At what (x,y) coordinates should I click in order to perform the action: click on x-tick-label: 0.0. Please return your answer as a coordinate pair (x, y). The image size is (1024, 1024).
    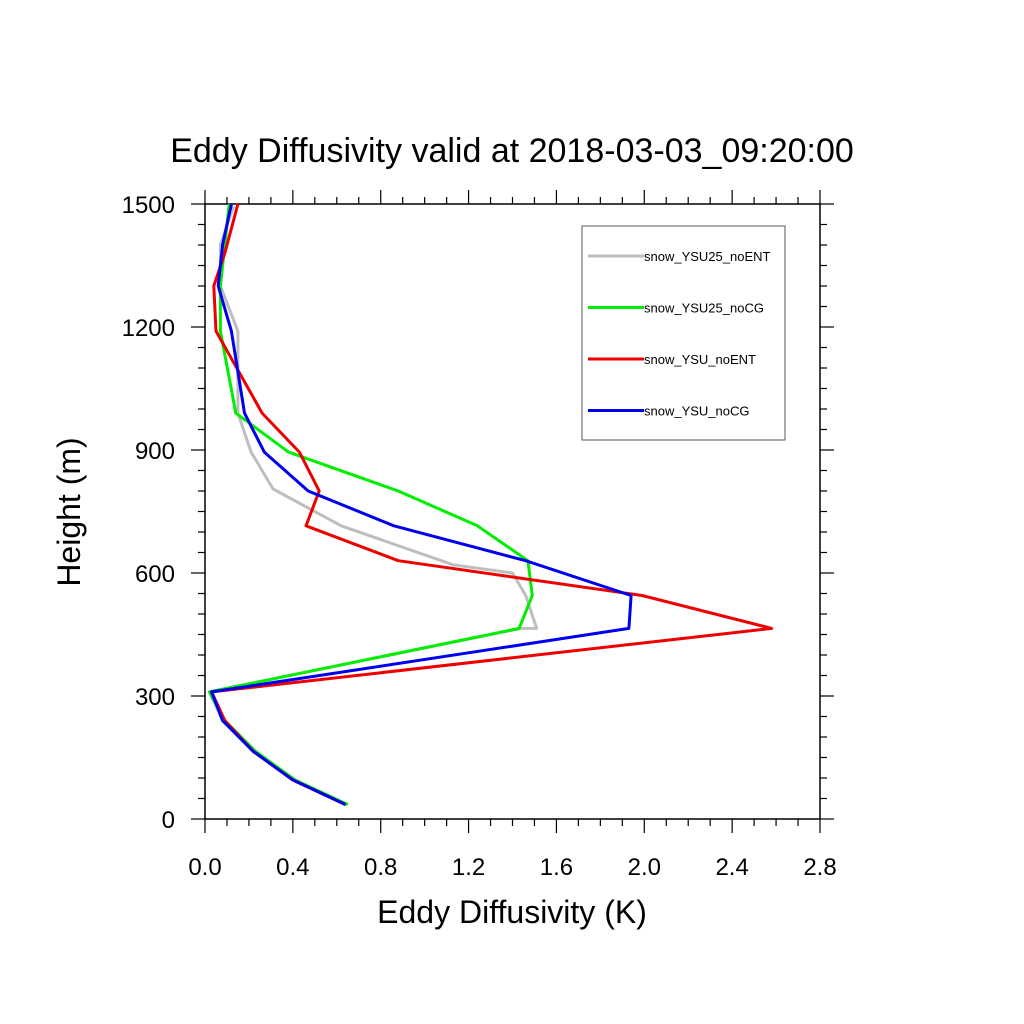
    Looking at the image, I should click on (204, 867).